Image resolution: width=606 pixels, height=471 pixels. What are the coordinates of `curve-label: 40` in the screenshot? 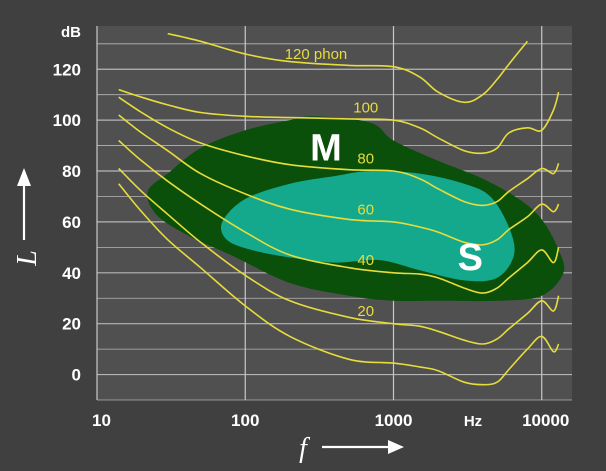 It's located at (365, 260).